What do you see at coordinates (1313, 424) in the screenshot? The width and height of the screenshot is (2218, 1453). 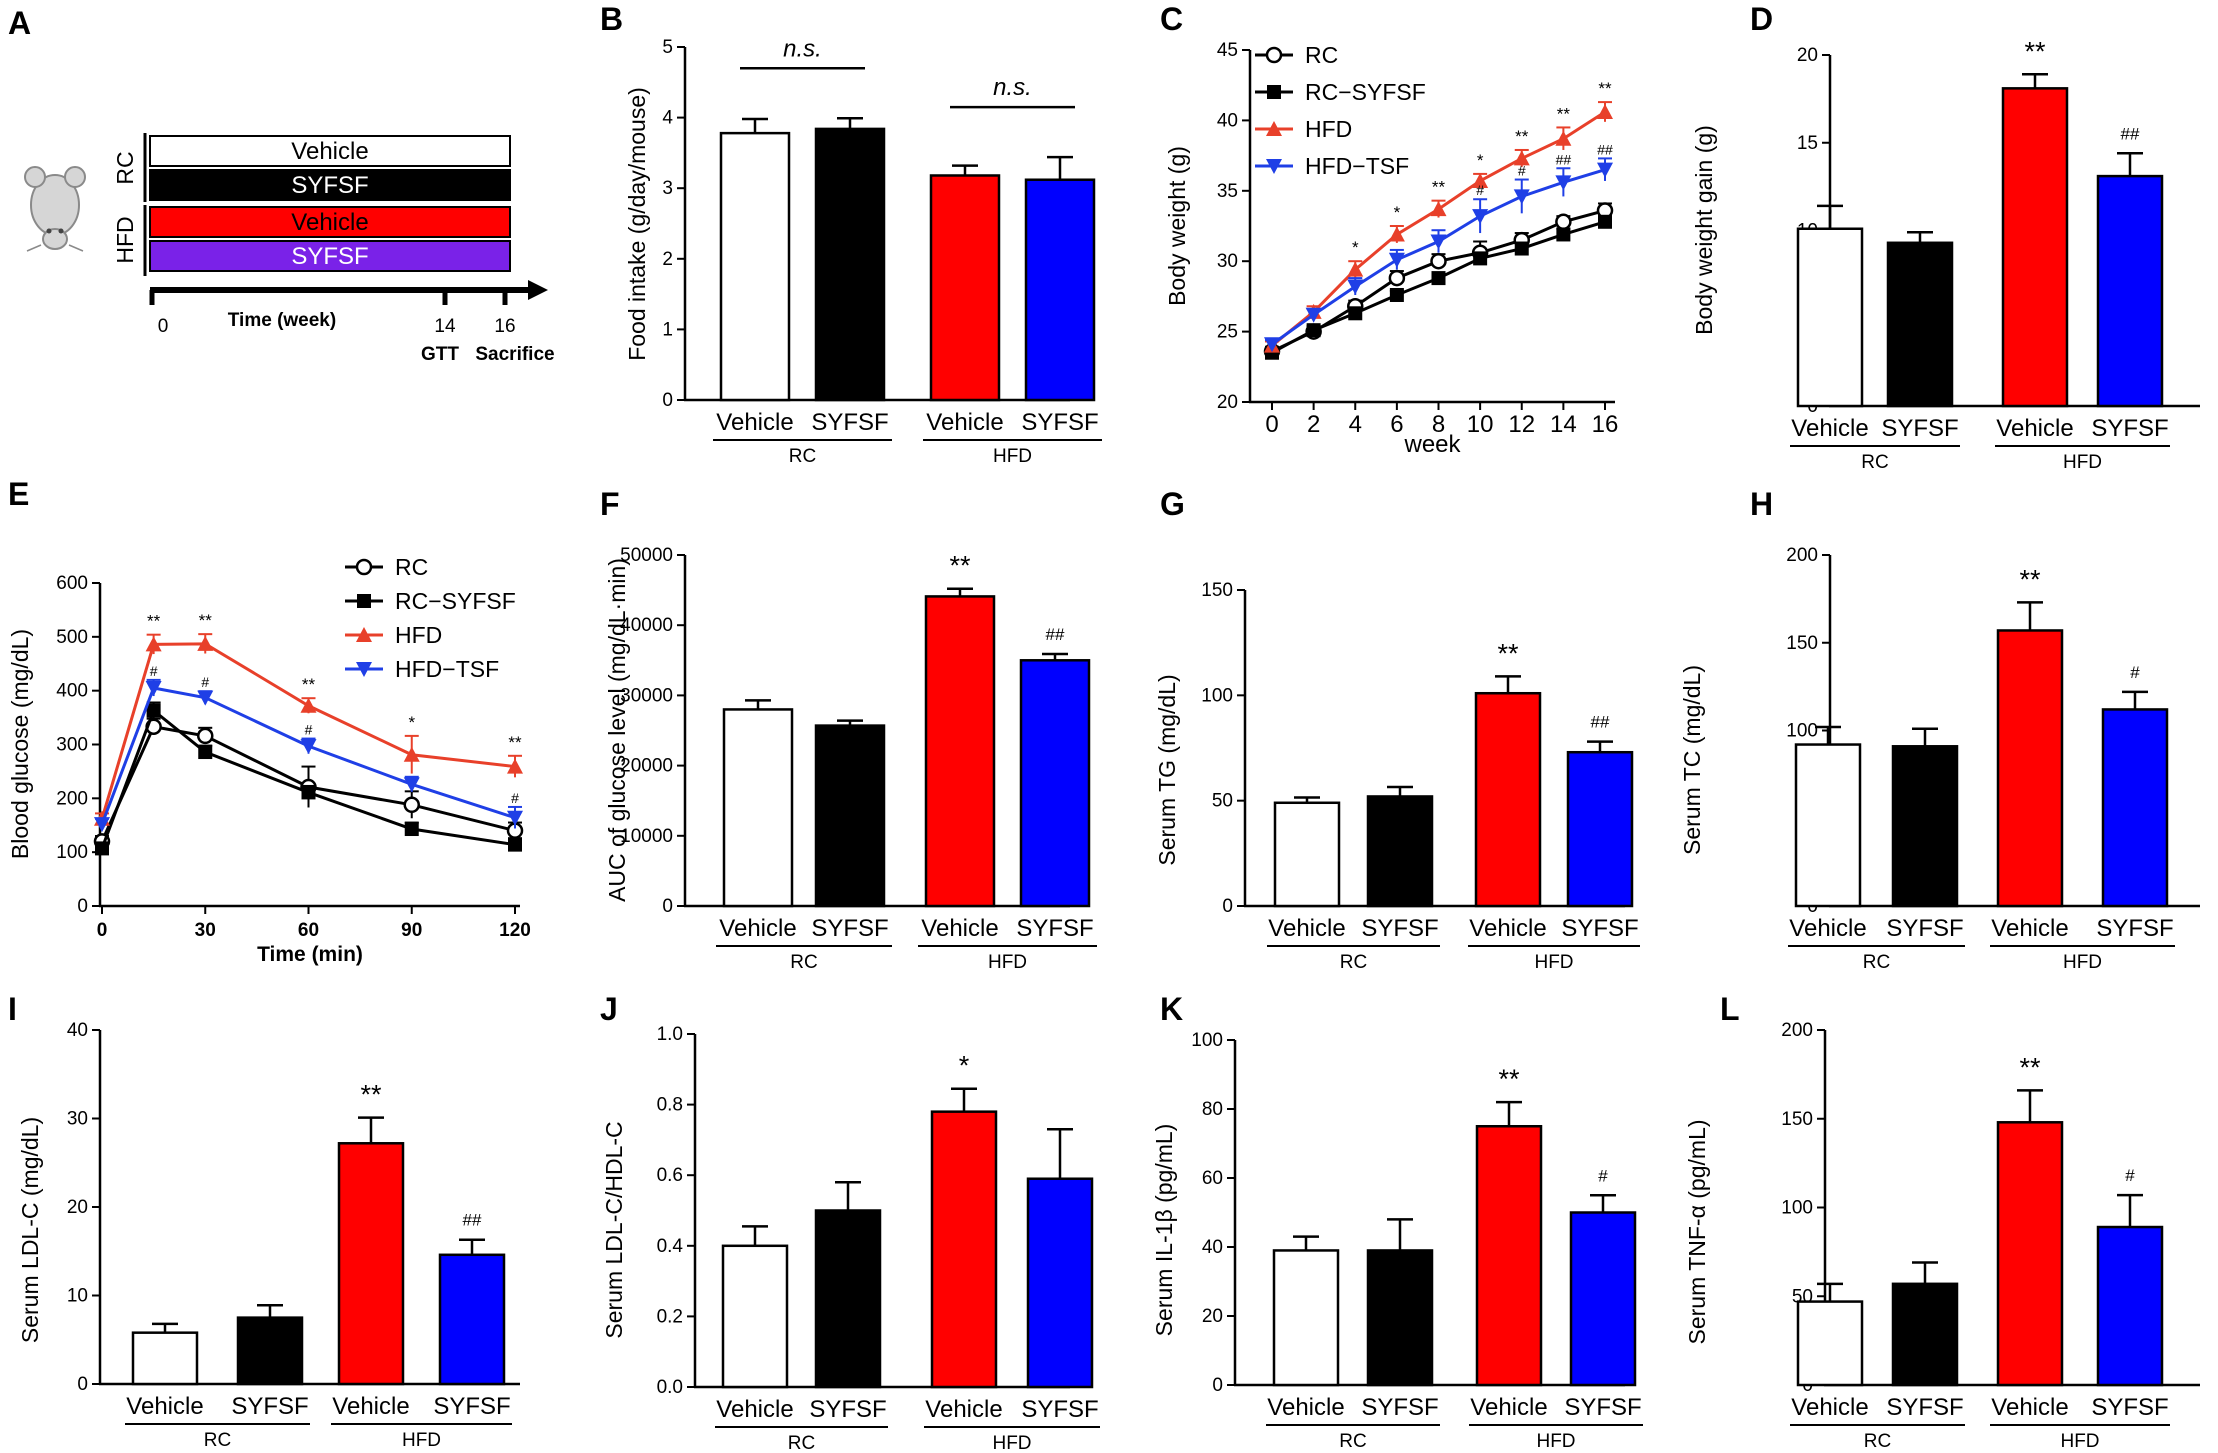 I see `panel-c-xtick-label: 2` at bounding box center [1313, 424].